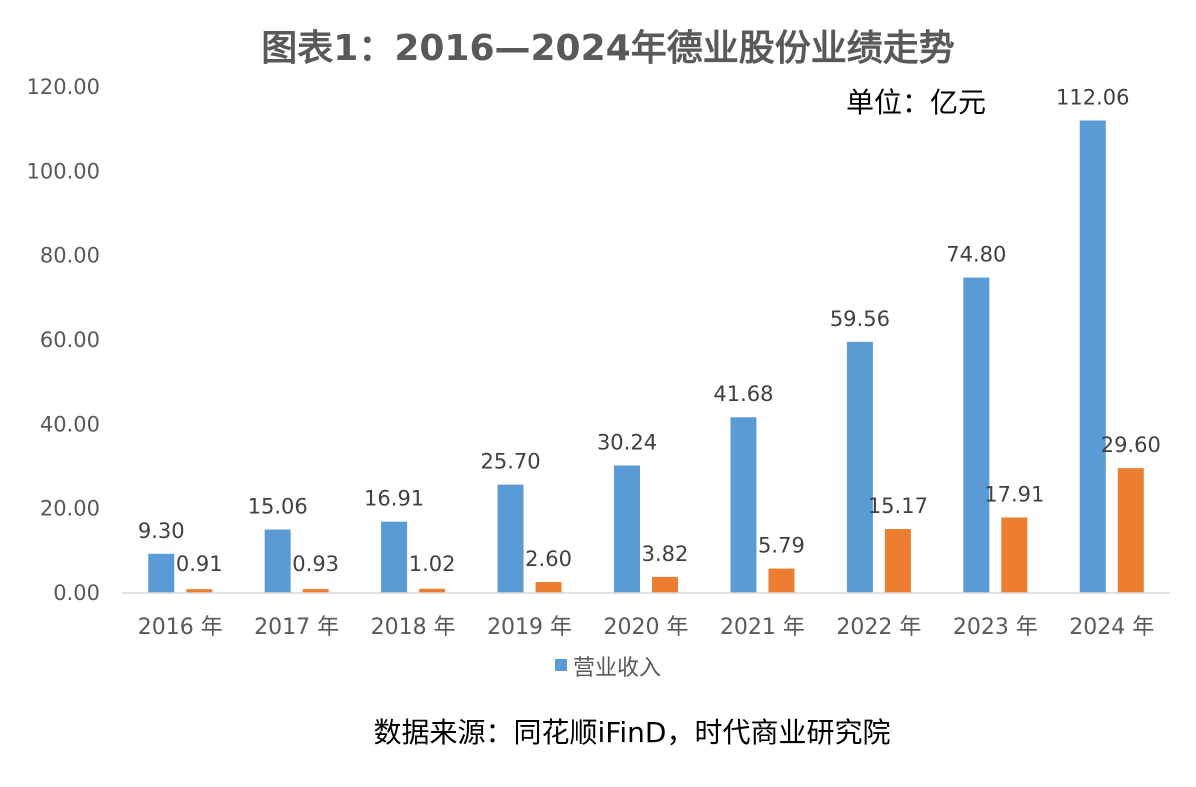 The height and width of the screenshot is (787, 1196). What do you see at coordinates (781, 546) in the screenshot?
I see `data-label-series-2: 5.79` at bounding box center [781, 546].